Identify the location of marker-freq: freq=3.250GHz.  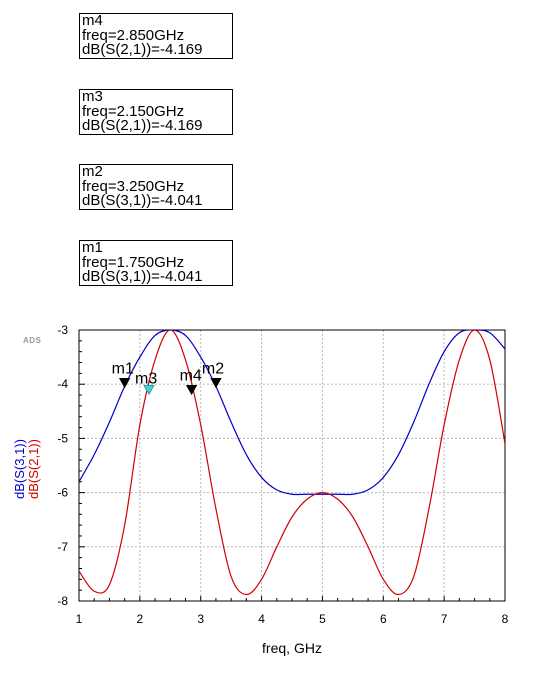
(133, 186).